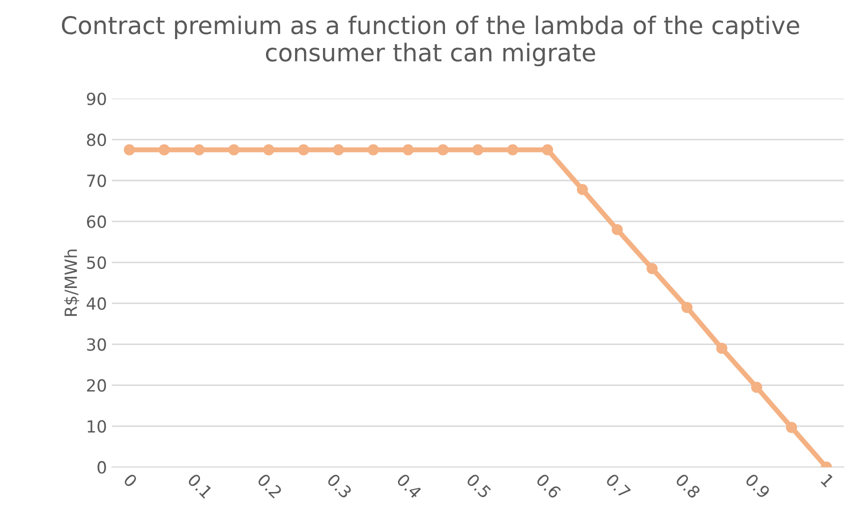 This screenshot has width=861, height=519. I want to click on x-tick-label: 0.4, so click(409, 486).